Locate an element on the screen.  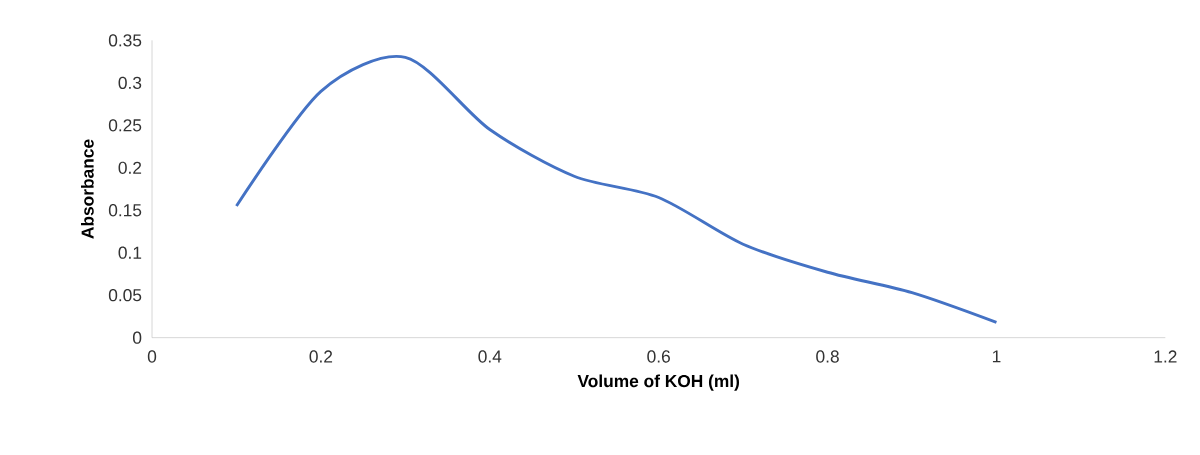
y-tick-label: 0.2 is located at coordinates (130, 167).